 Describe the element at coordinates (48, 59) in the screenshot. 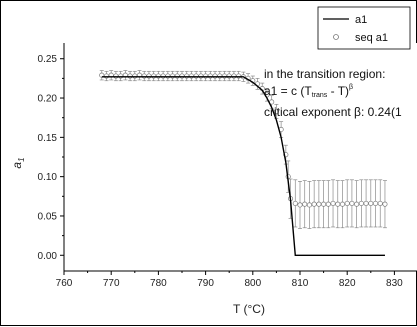

I see `y-tick-label: 0.25` at that location.